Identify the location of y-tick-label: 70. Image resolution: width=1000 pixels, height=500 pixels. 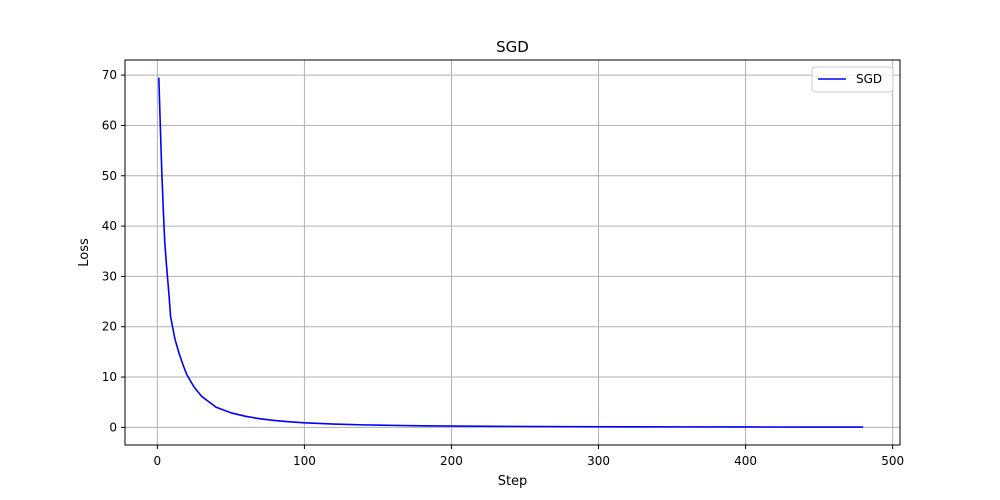
(109, 75).